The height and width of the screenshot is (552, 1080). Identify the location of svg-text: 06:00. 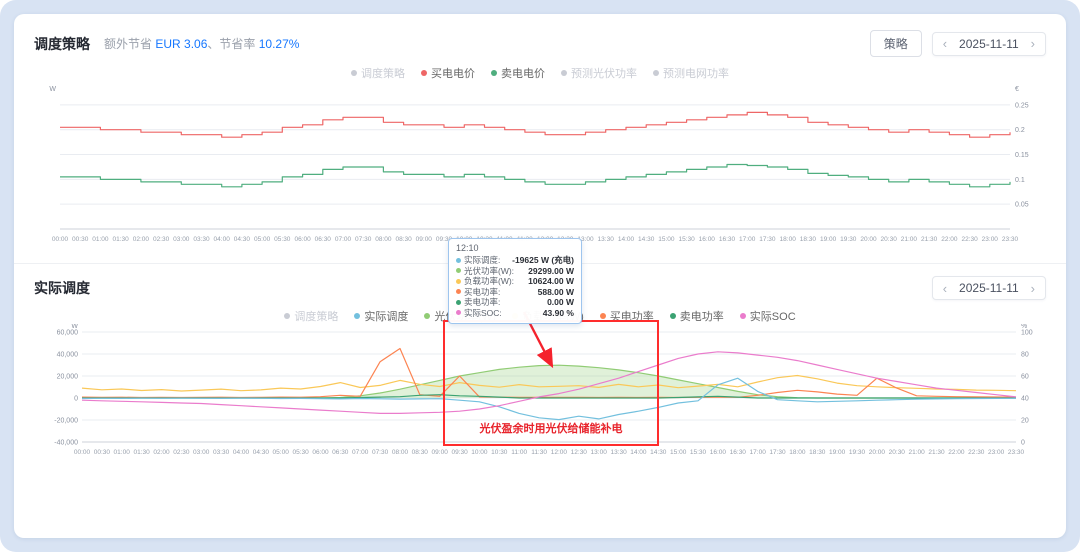
(320, 452).